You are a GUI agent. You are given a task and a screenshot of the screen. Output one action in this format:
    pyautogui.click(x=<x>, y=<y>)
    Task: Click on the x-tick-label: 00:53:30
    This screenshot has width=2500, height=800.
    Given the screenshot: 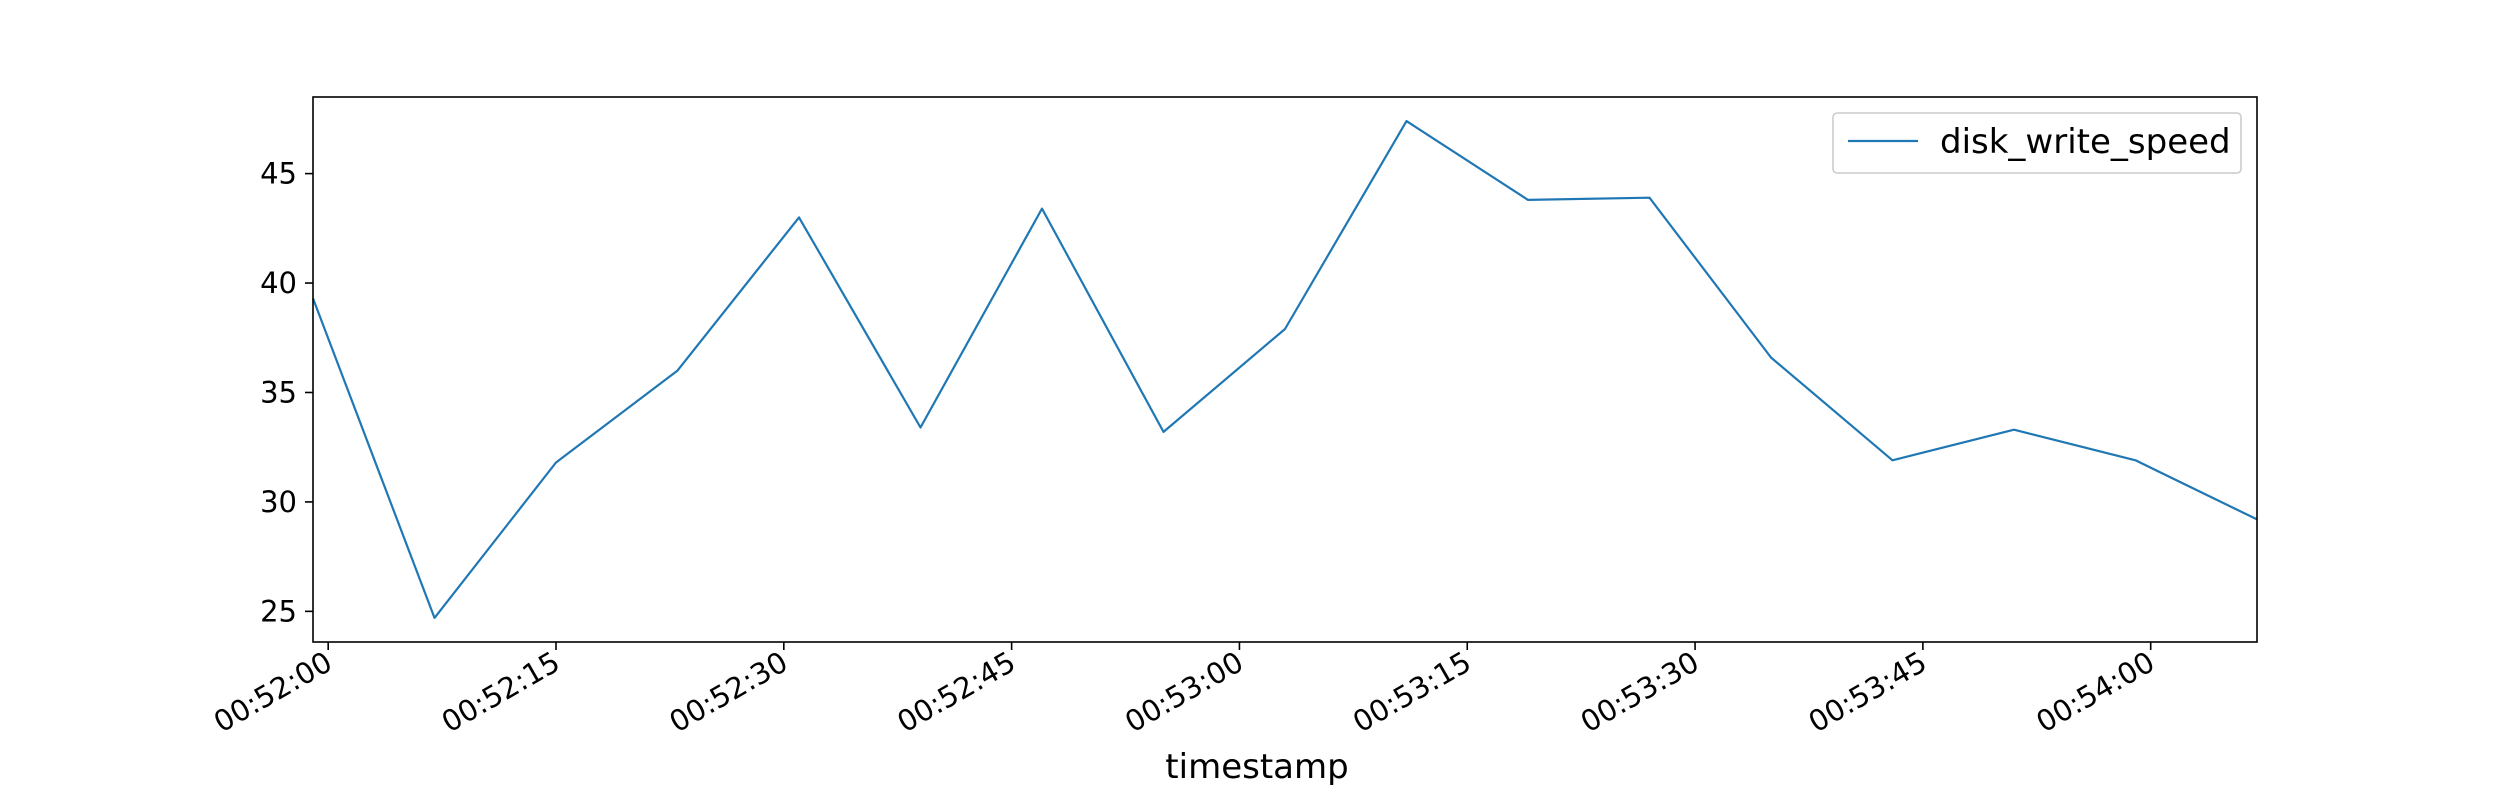 What is the action you would take?
    pyautogui.click(x=1640, y=692)
    